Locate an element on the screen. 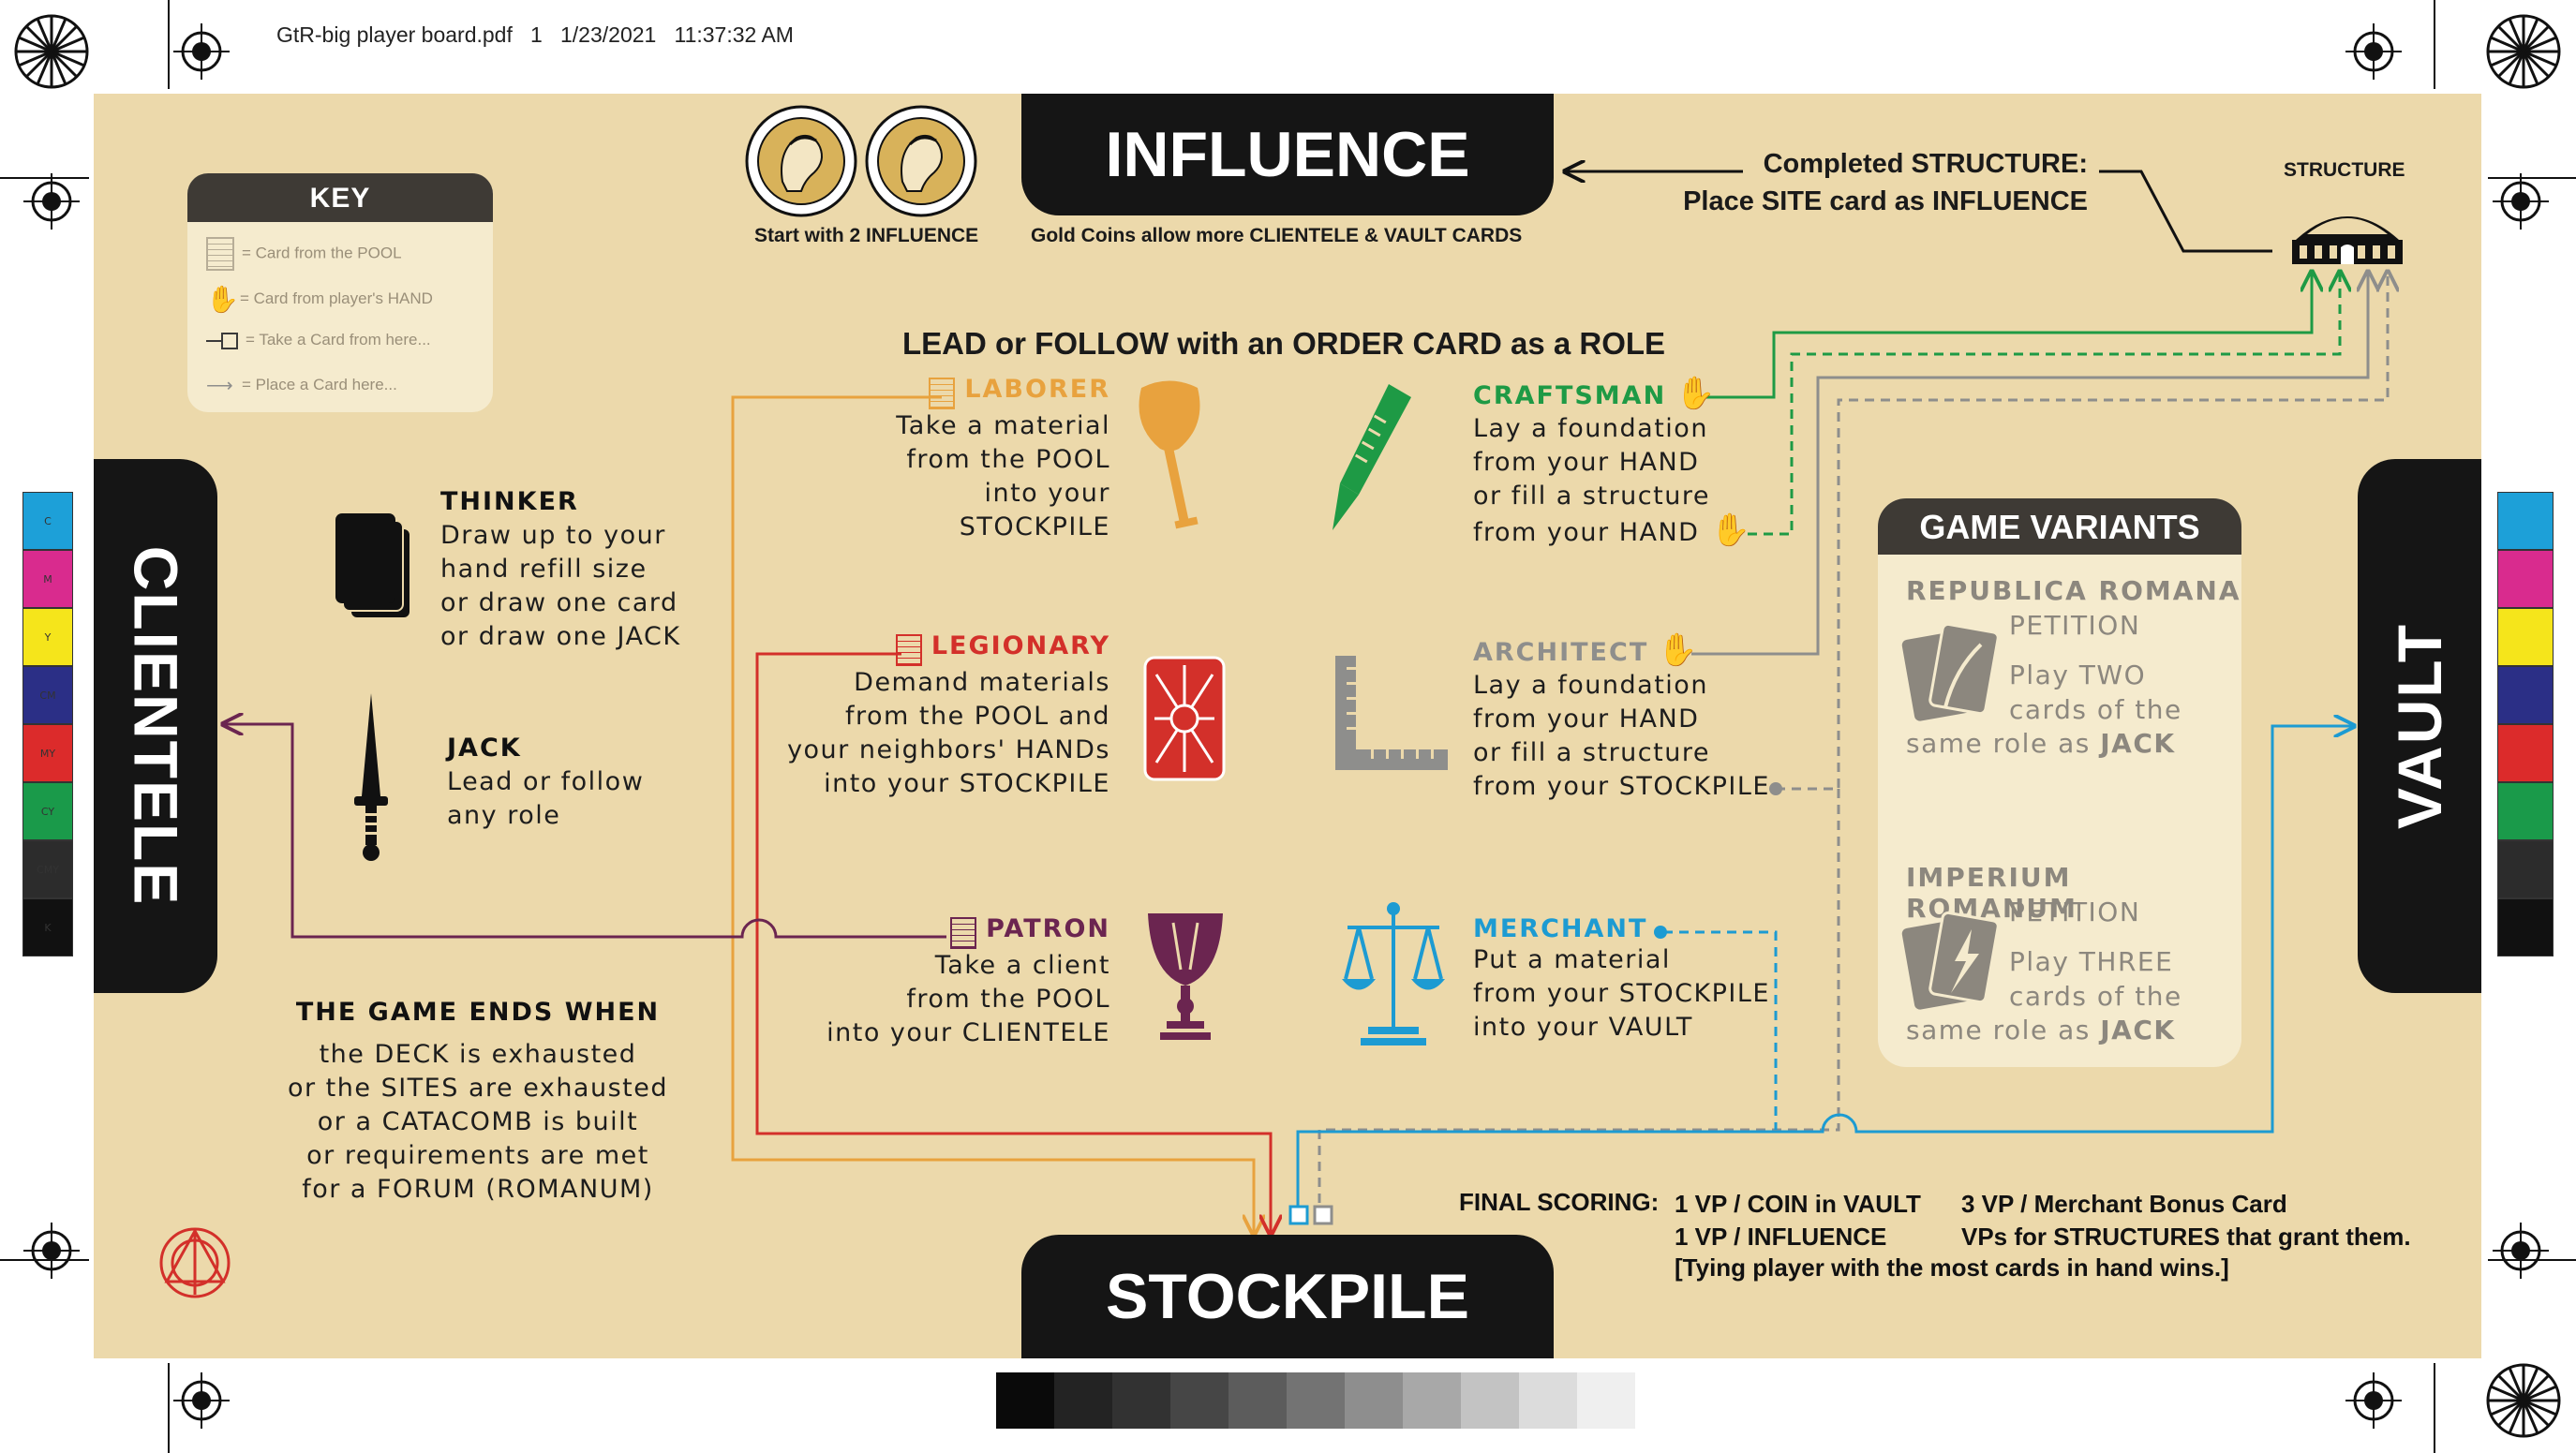  color-bar-right is located at coordinates (2525, 724).